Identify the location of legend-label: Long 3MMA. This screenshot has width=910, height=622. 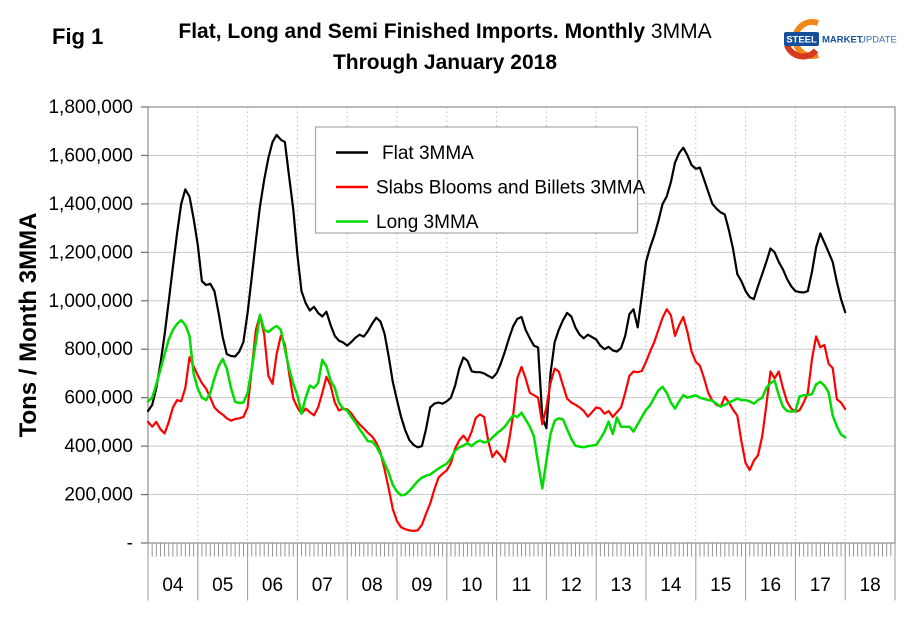
(427, 222).